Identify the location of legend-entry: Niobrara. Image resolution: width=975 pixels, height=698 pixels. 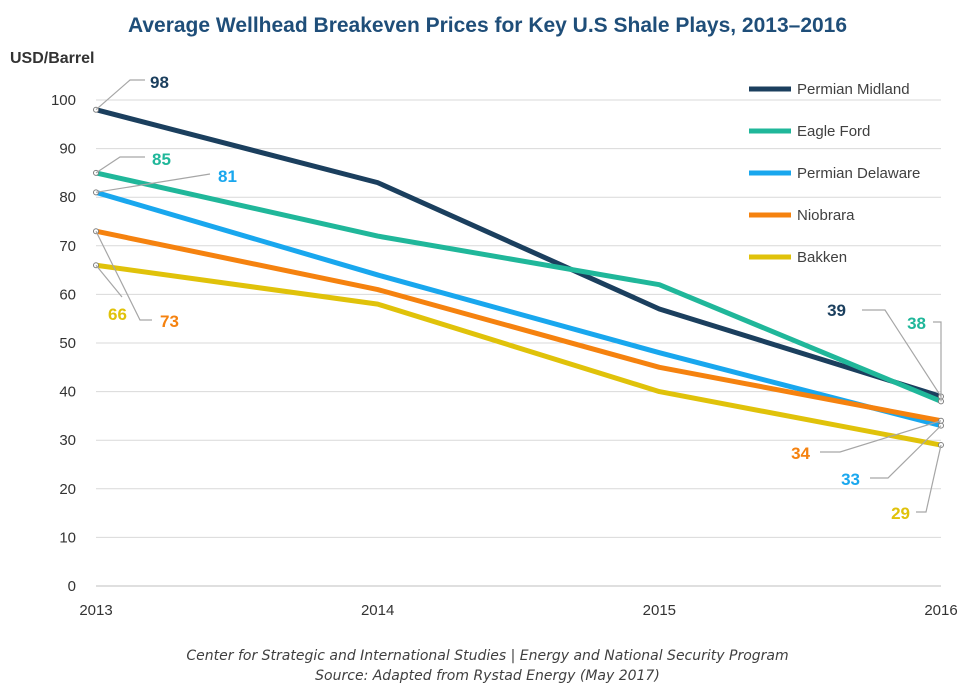
(826, 215).